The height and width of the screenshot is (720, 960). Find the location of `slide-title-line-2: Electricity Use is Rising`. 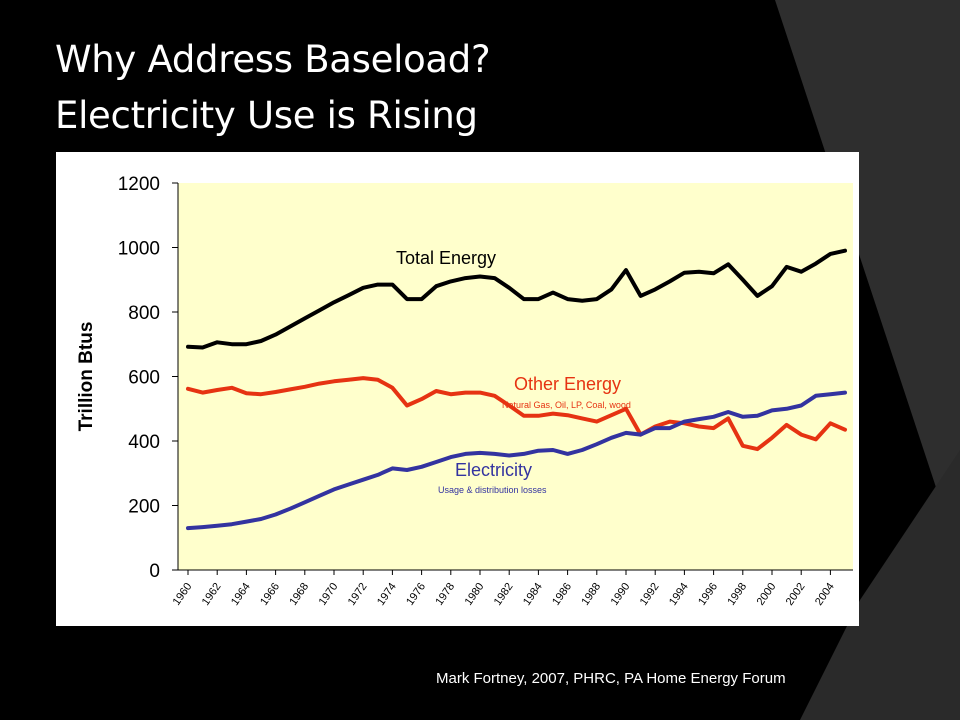

slide-title-line-2: Electricity Use is Rising is located at coordinates (266, 115).